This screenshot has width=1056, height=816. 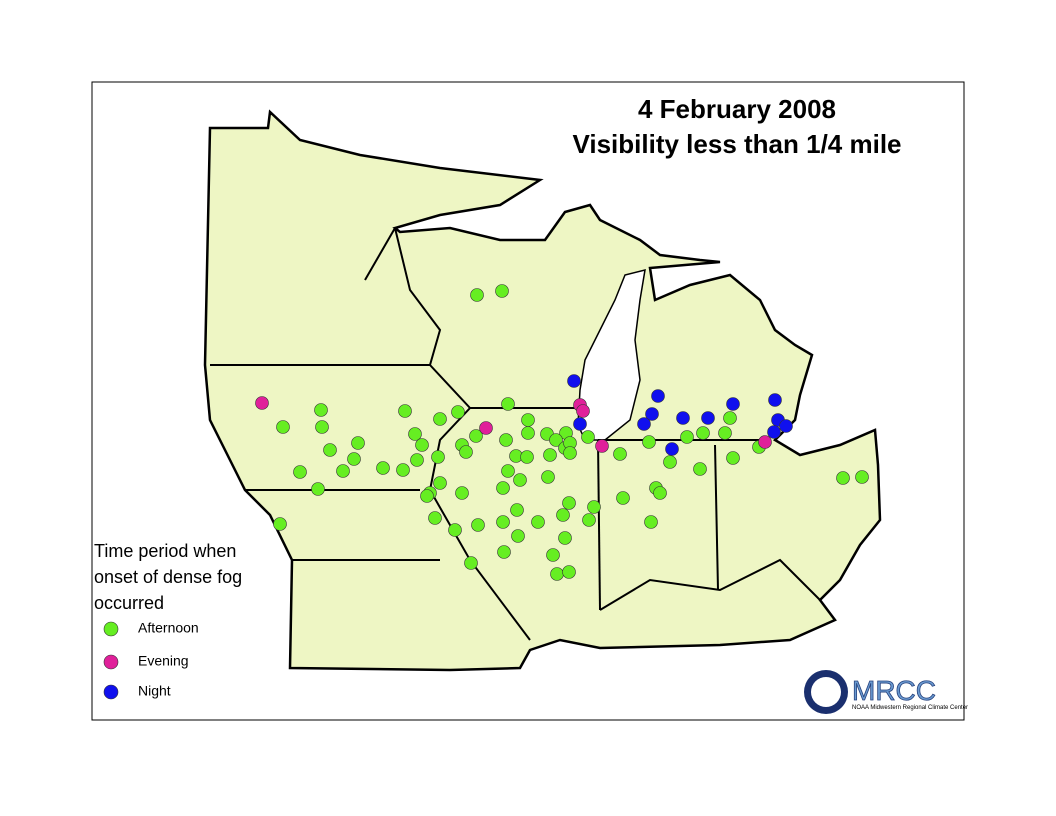 I want to click on logo-subtitle: NOAA Midwestern Regional Climate Center, so click(x=910, y=708).